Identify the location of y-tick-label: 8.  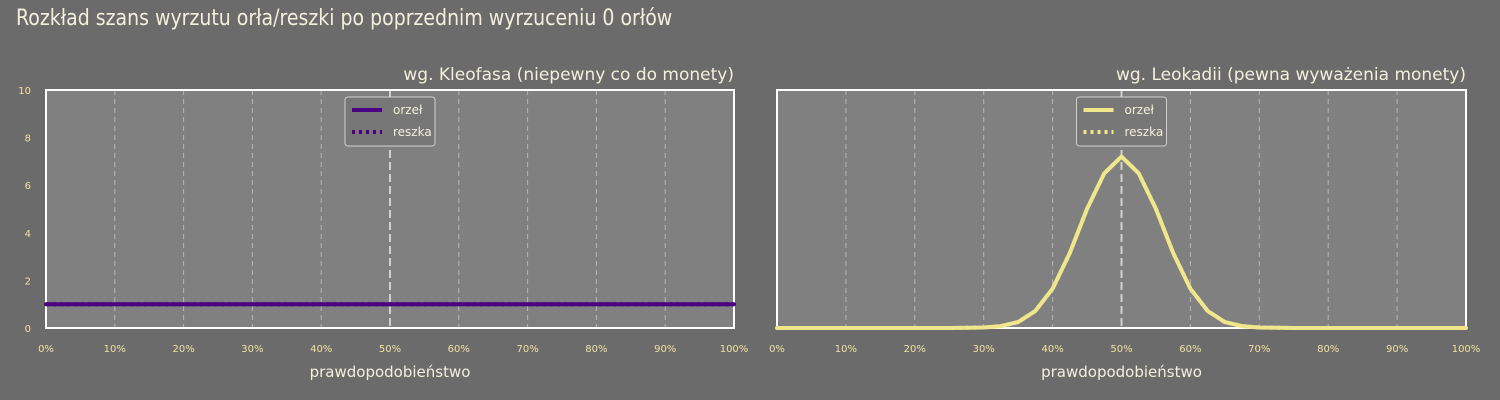
(28, 139).